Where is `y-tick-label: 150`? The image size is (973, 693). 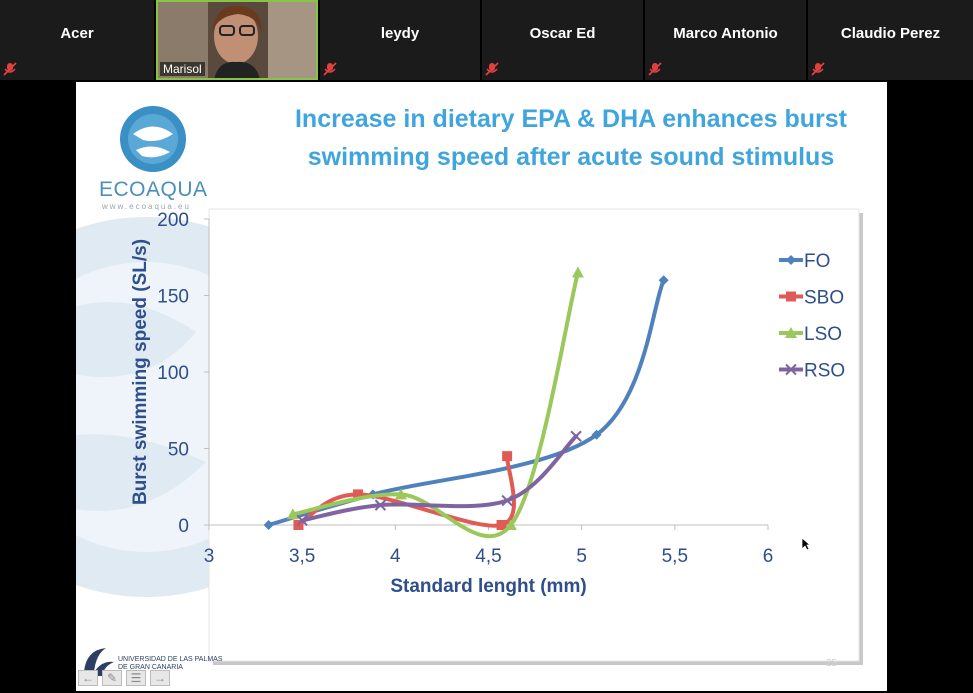
y-tick-label: 150 is located at coordinates (173, 297).